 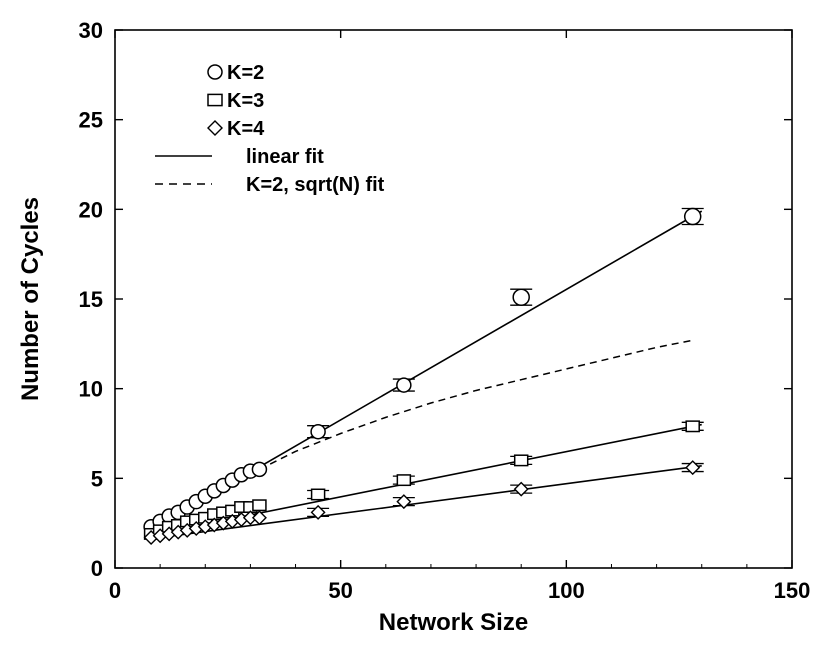 What do you see at coordinates (270, 129) in the screenshot?
I see `legend: K=2 K=3 K=4 linear fit K=2, sqrt(N) fit` at bounding box center [270, 129].